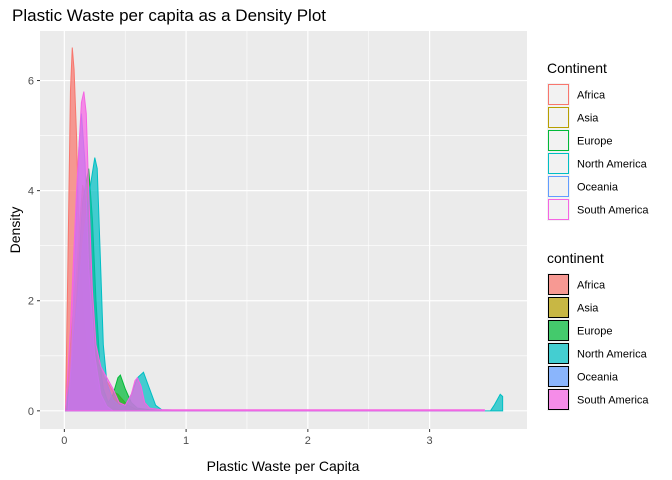 The height and width of the screenshot is (480, 672). Describe the element at coordinates (283, 466) in the screenshot. I see `x-axis-title: Plastic Waste per Capita` at that location.